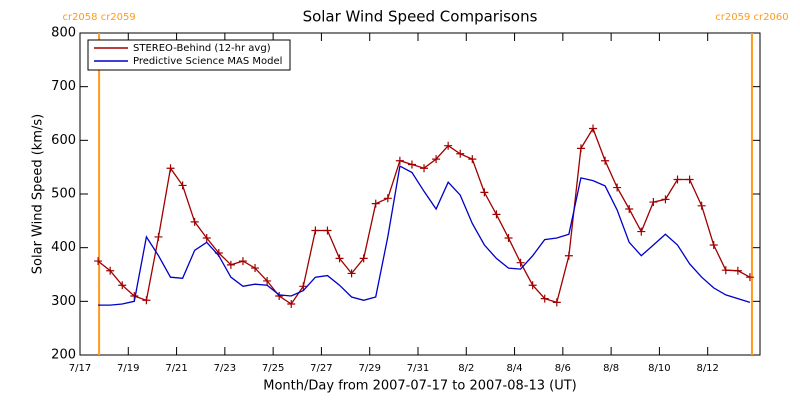  I want to click on x-tick-label: 7/25, so click(273, 368).